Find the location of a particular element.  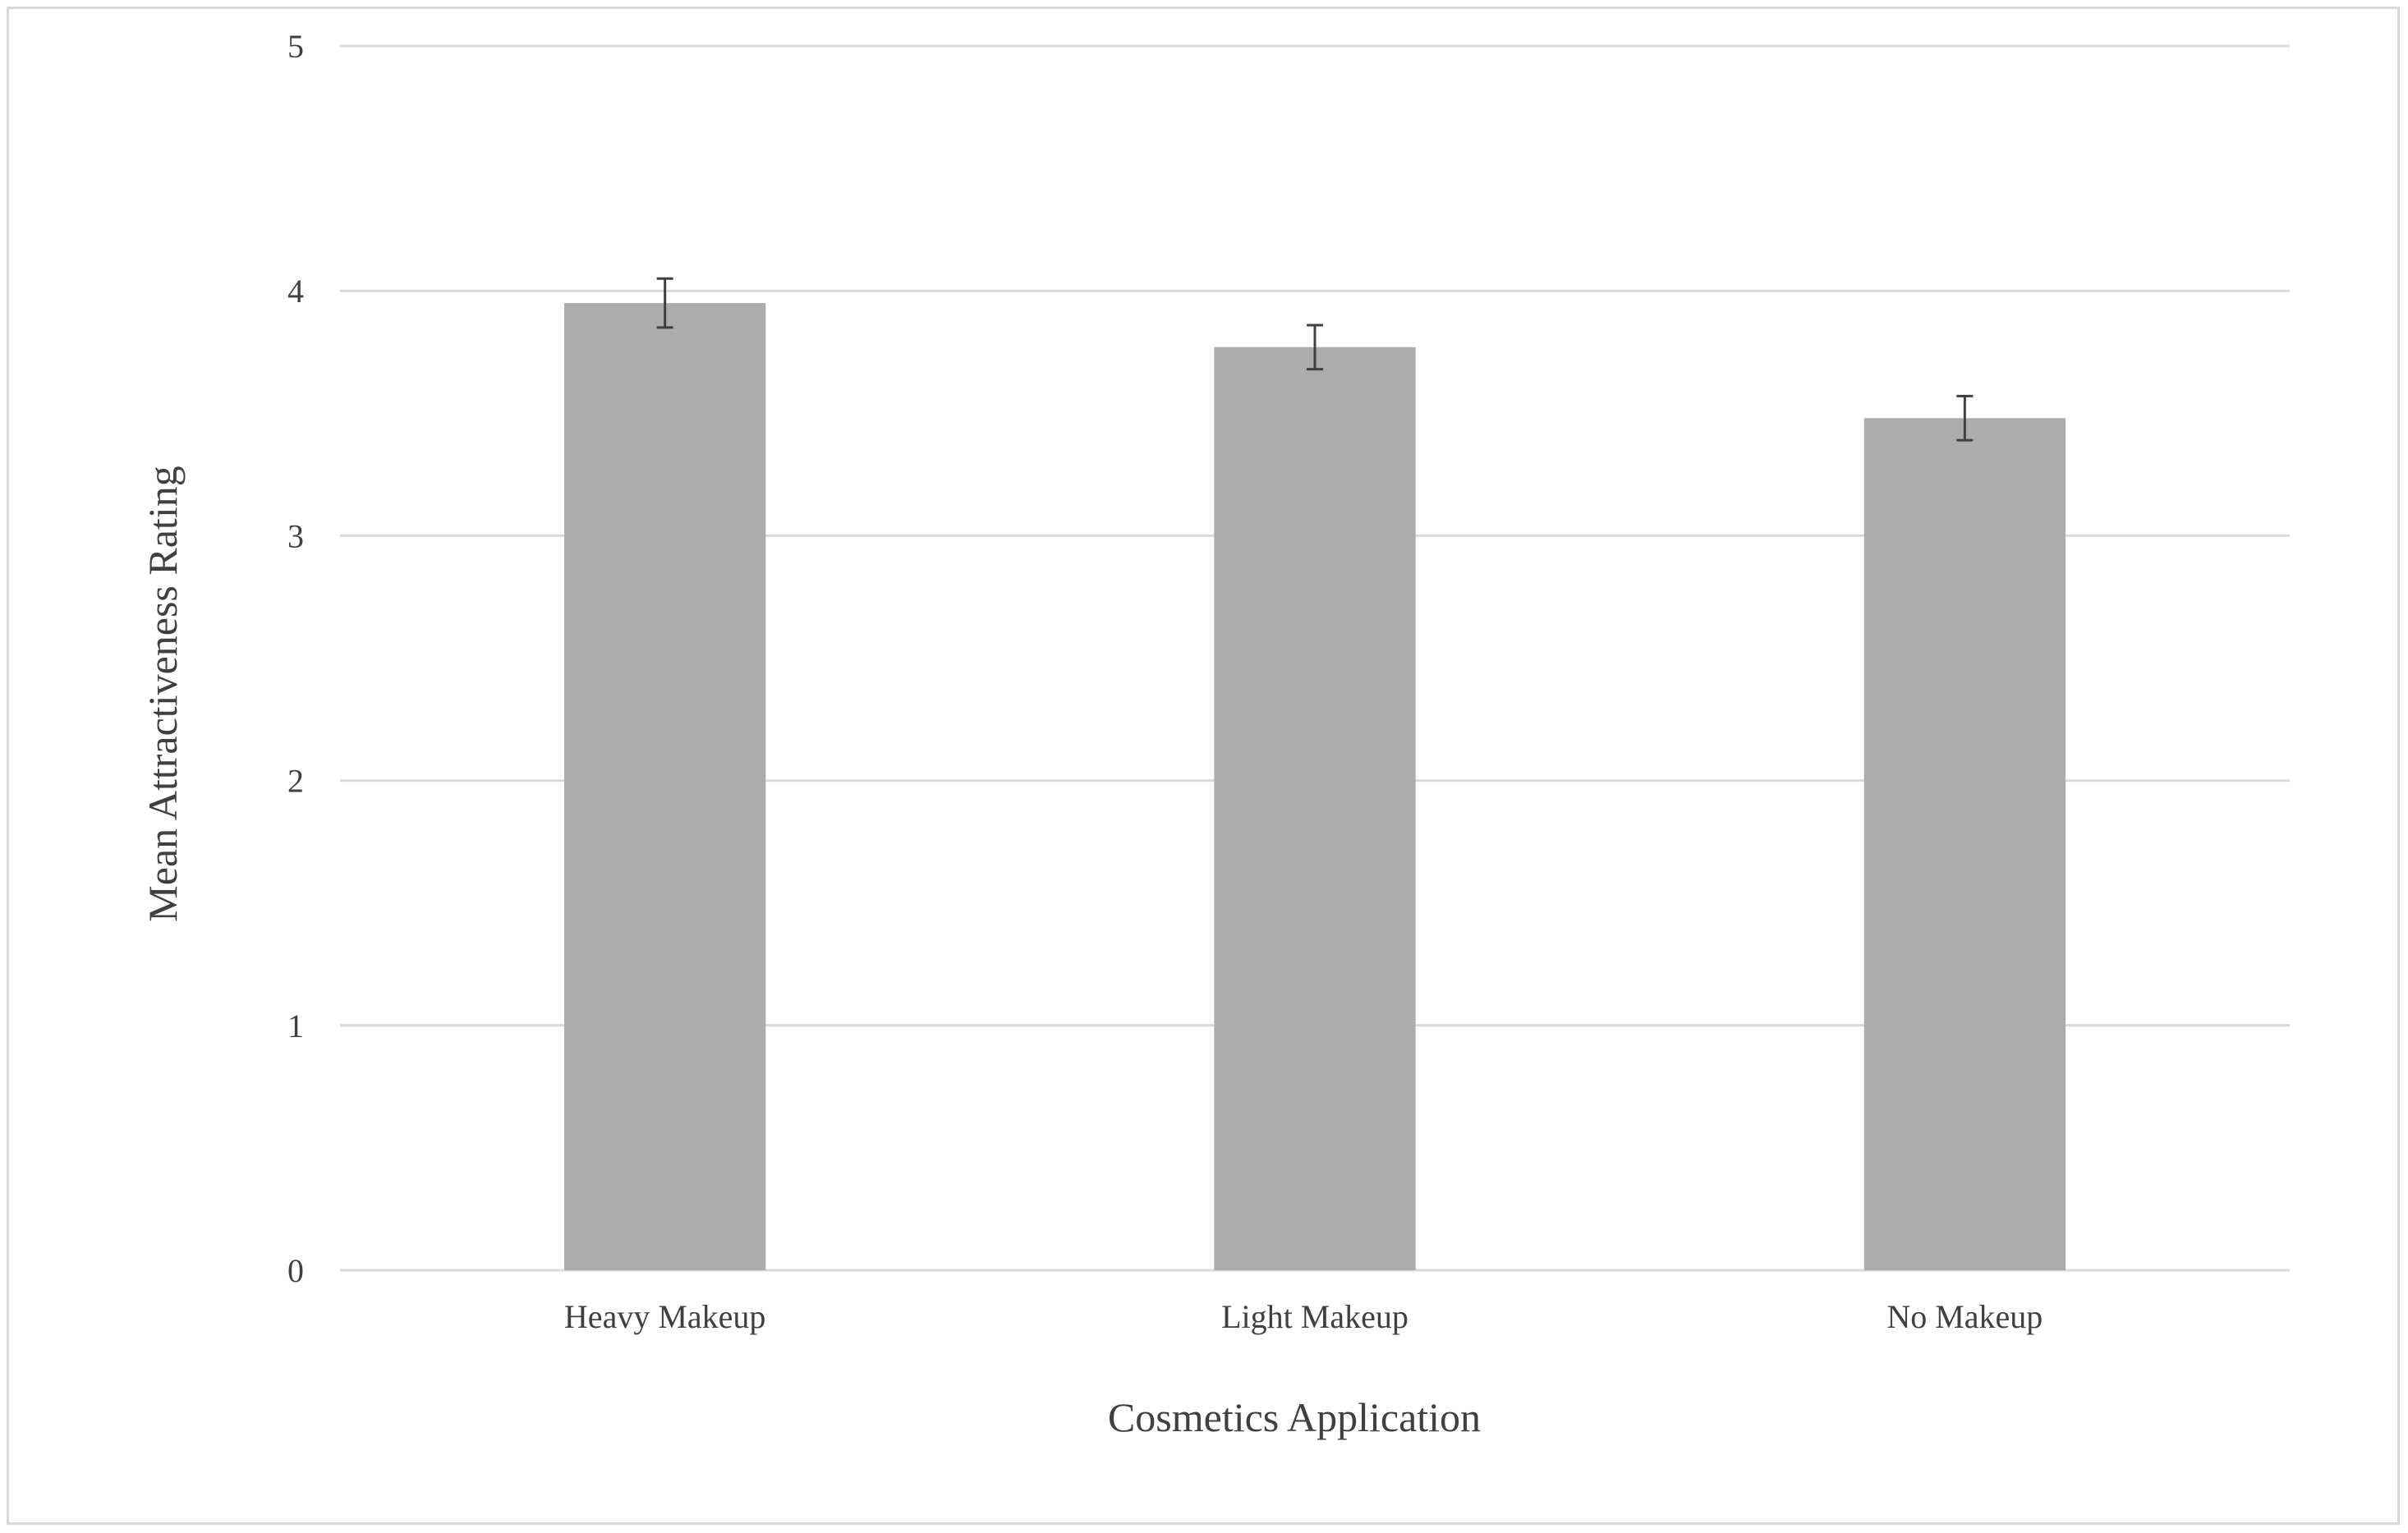

y-tick-label: 5 is located at coordinates (295, 46).